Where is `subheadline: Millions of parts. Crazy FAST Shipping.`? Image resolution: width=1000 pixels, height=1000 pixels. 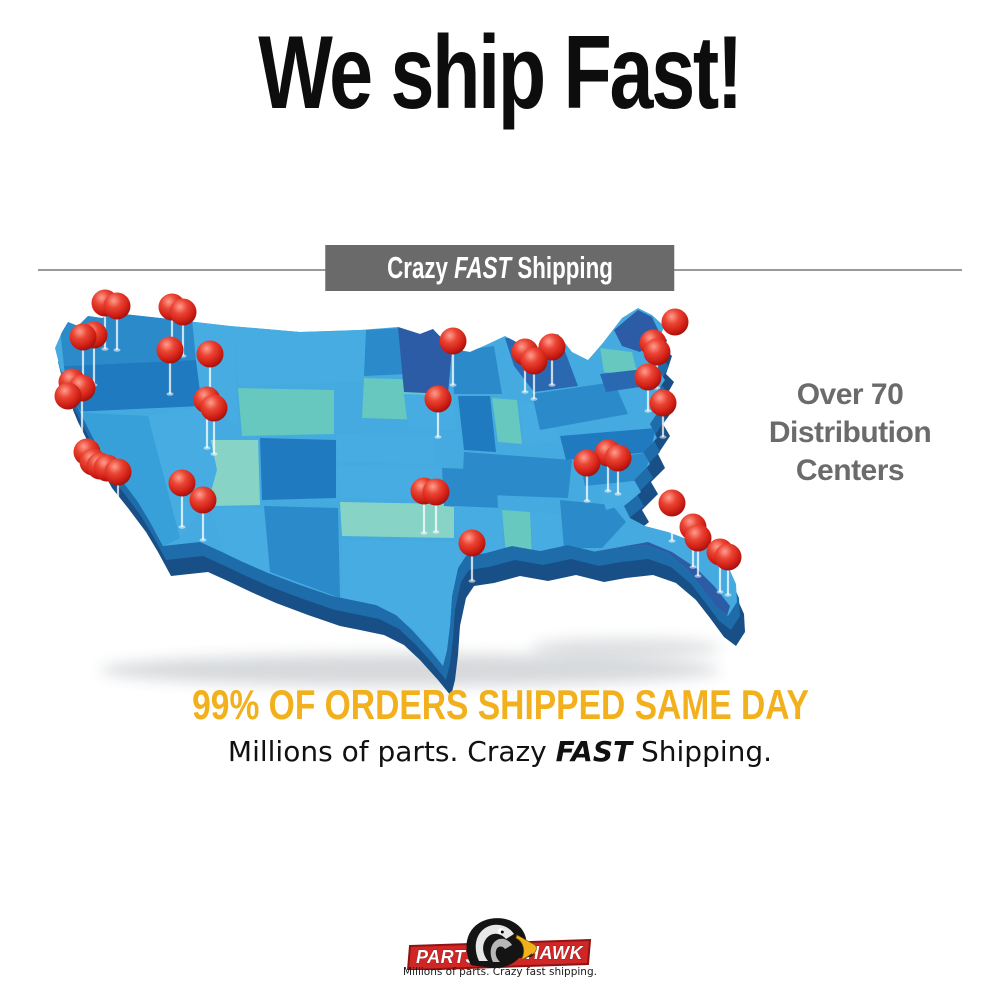 subheadline: Millions of parts. Crazy FAST Shipping. is located at coordinates (500, 751).